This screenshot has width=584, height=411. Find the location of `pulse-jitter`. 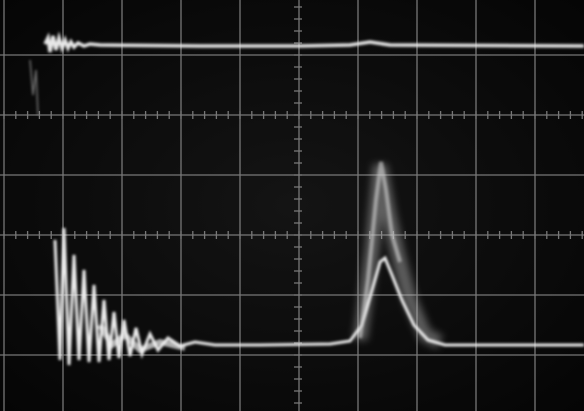

pulse-jitter is located at coordinates (380, 250).